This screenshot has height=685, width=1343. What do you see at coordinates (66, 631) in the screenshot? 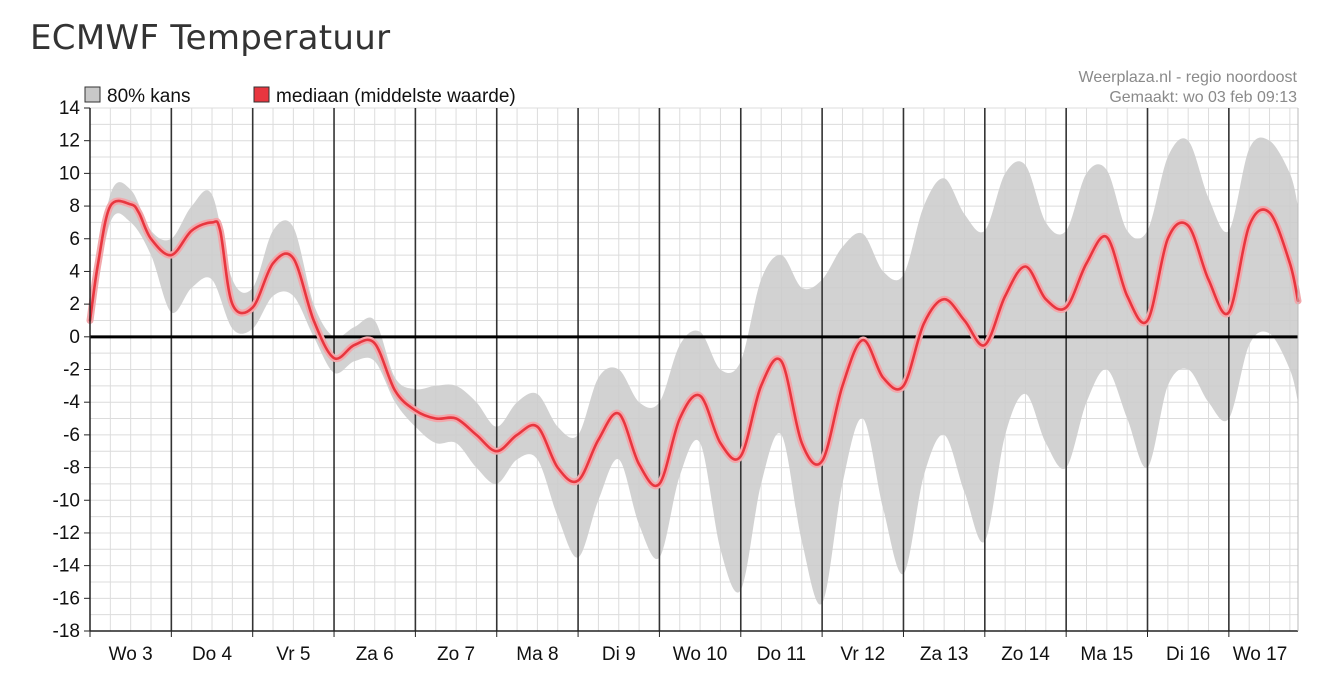
I see `y-tick-label: -18` at bounding box center [66, 631].